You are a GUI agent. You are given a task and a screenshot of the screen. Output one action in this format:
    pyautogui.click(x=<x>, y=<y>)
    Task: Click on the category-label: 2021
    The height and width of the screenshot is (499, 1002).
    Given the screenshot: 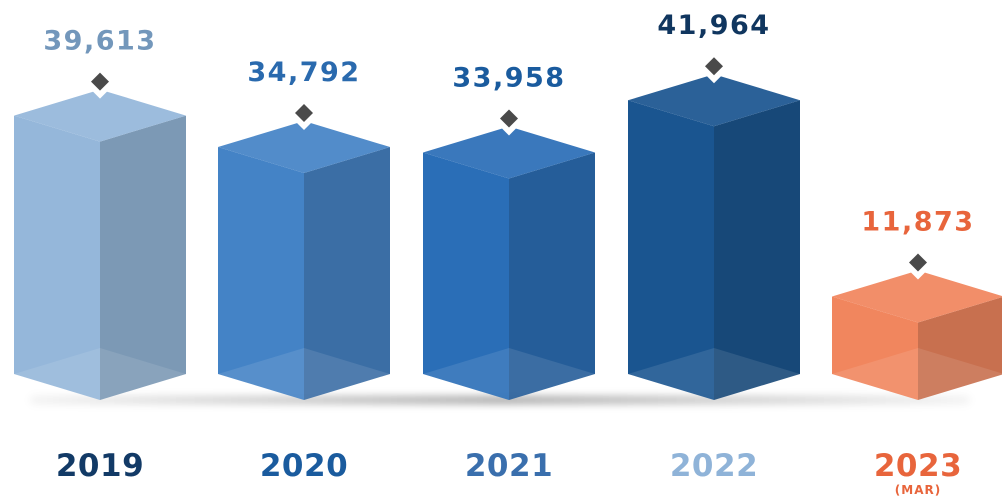 What is the action you would take?
    pyautogui.click(x=509, y=466)
    